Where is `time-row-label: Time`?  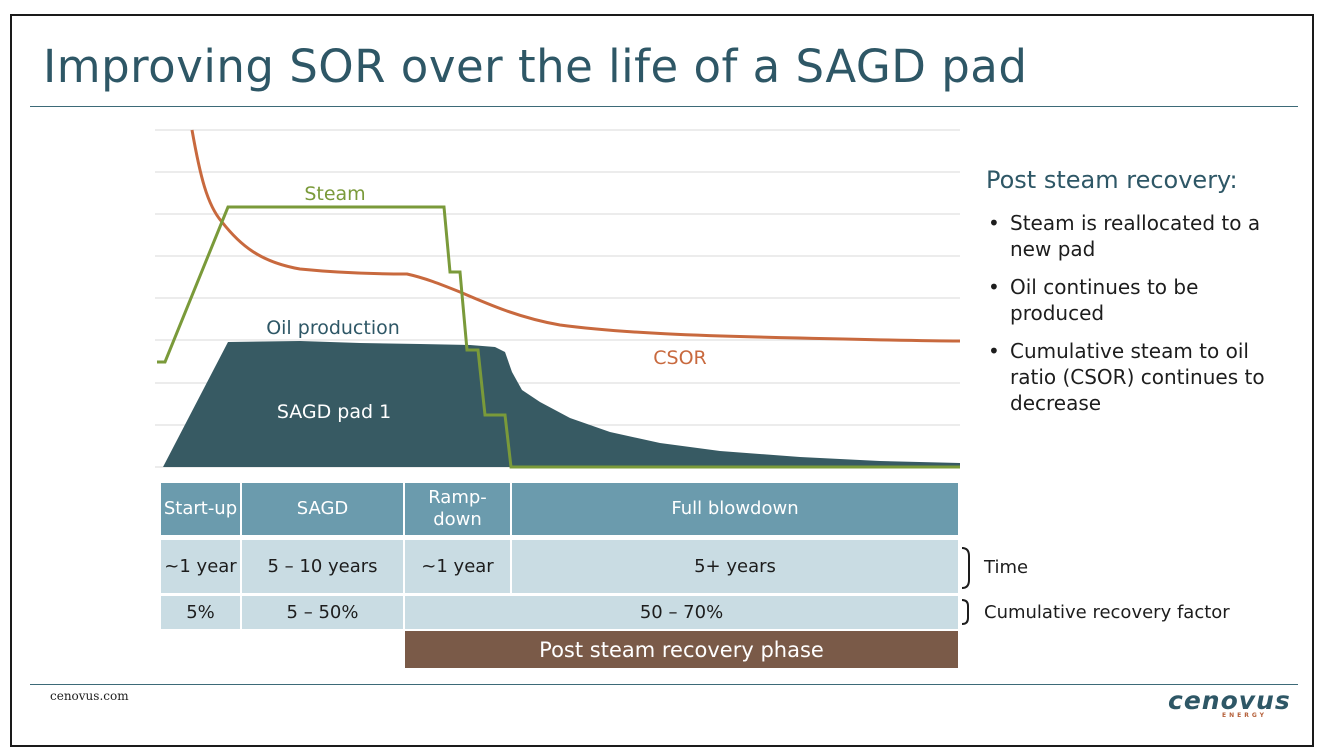
time-row-label: Time is located at coordinates (1006, 567).